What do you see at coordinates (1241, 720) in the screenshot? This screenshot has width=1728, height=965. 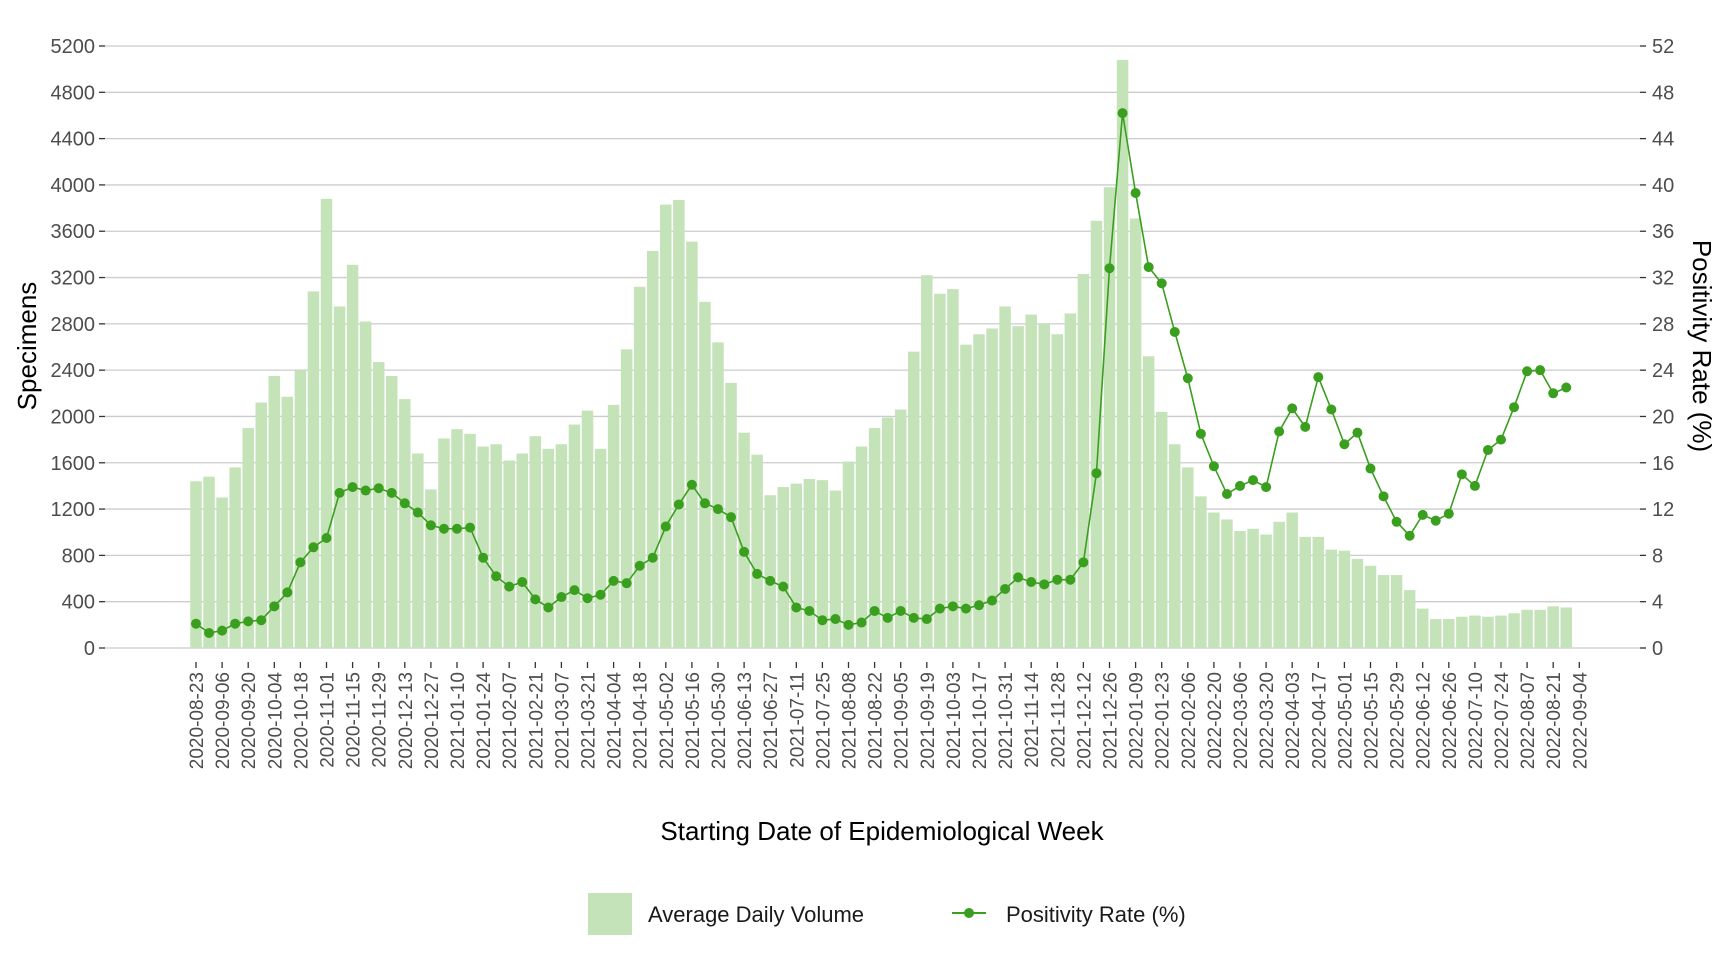 I see `x-tick-label: 2022-03-06` at bounding box center [1241, 720].